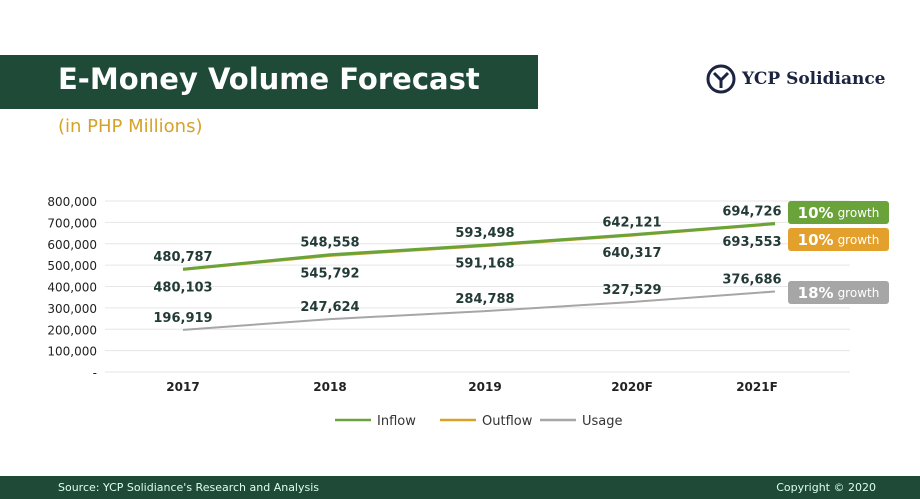 This screenshot has height=499, width=920. What do you see at coordinates (631, 290) in the screenshot?
I see `data-label: 327,529` at bounding box center [631, 290].